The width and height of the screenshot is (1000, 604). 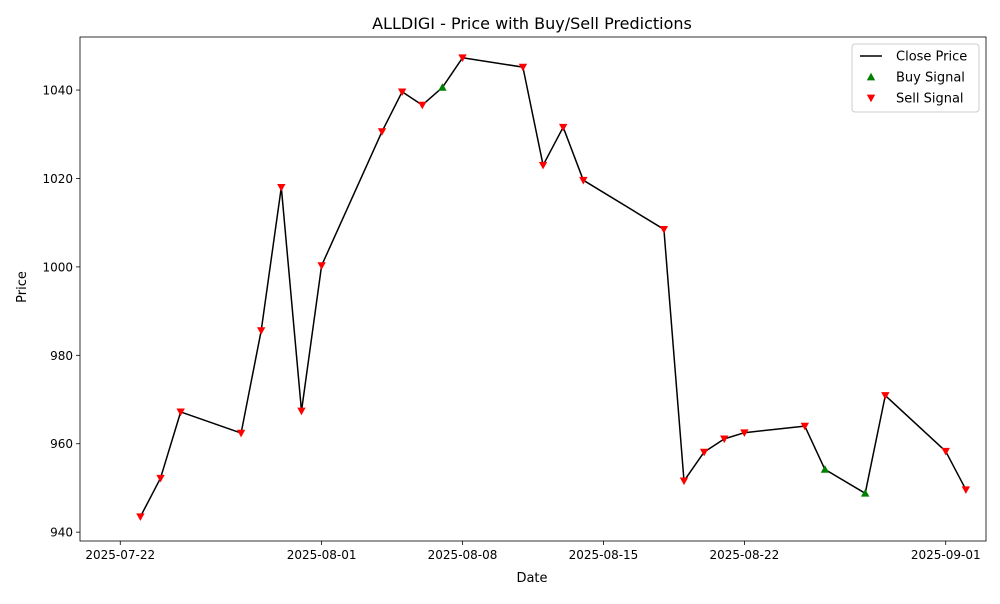 I want to click on y-tick-label: 1040, so click(x=57, y=91).